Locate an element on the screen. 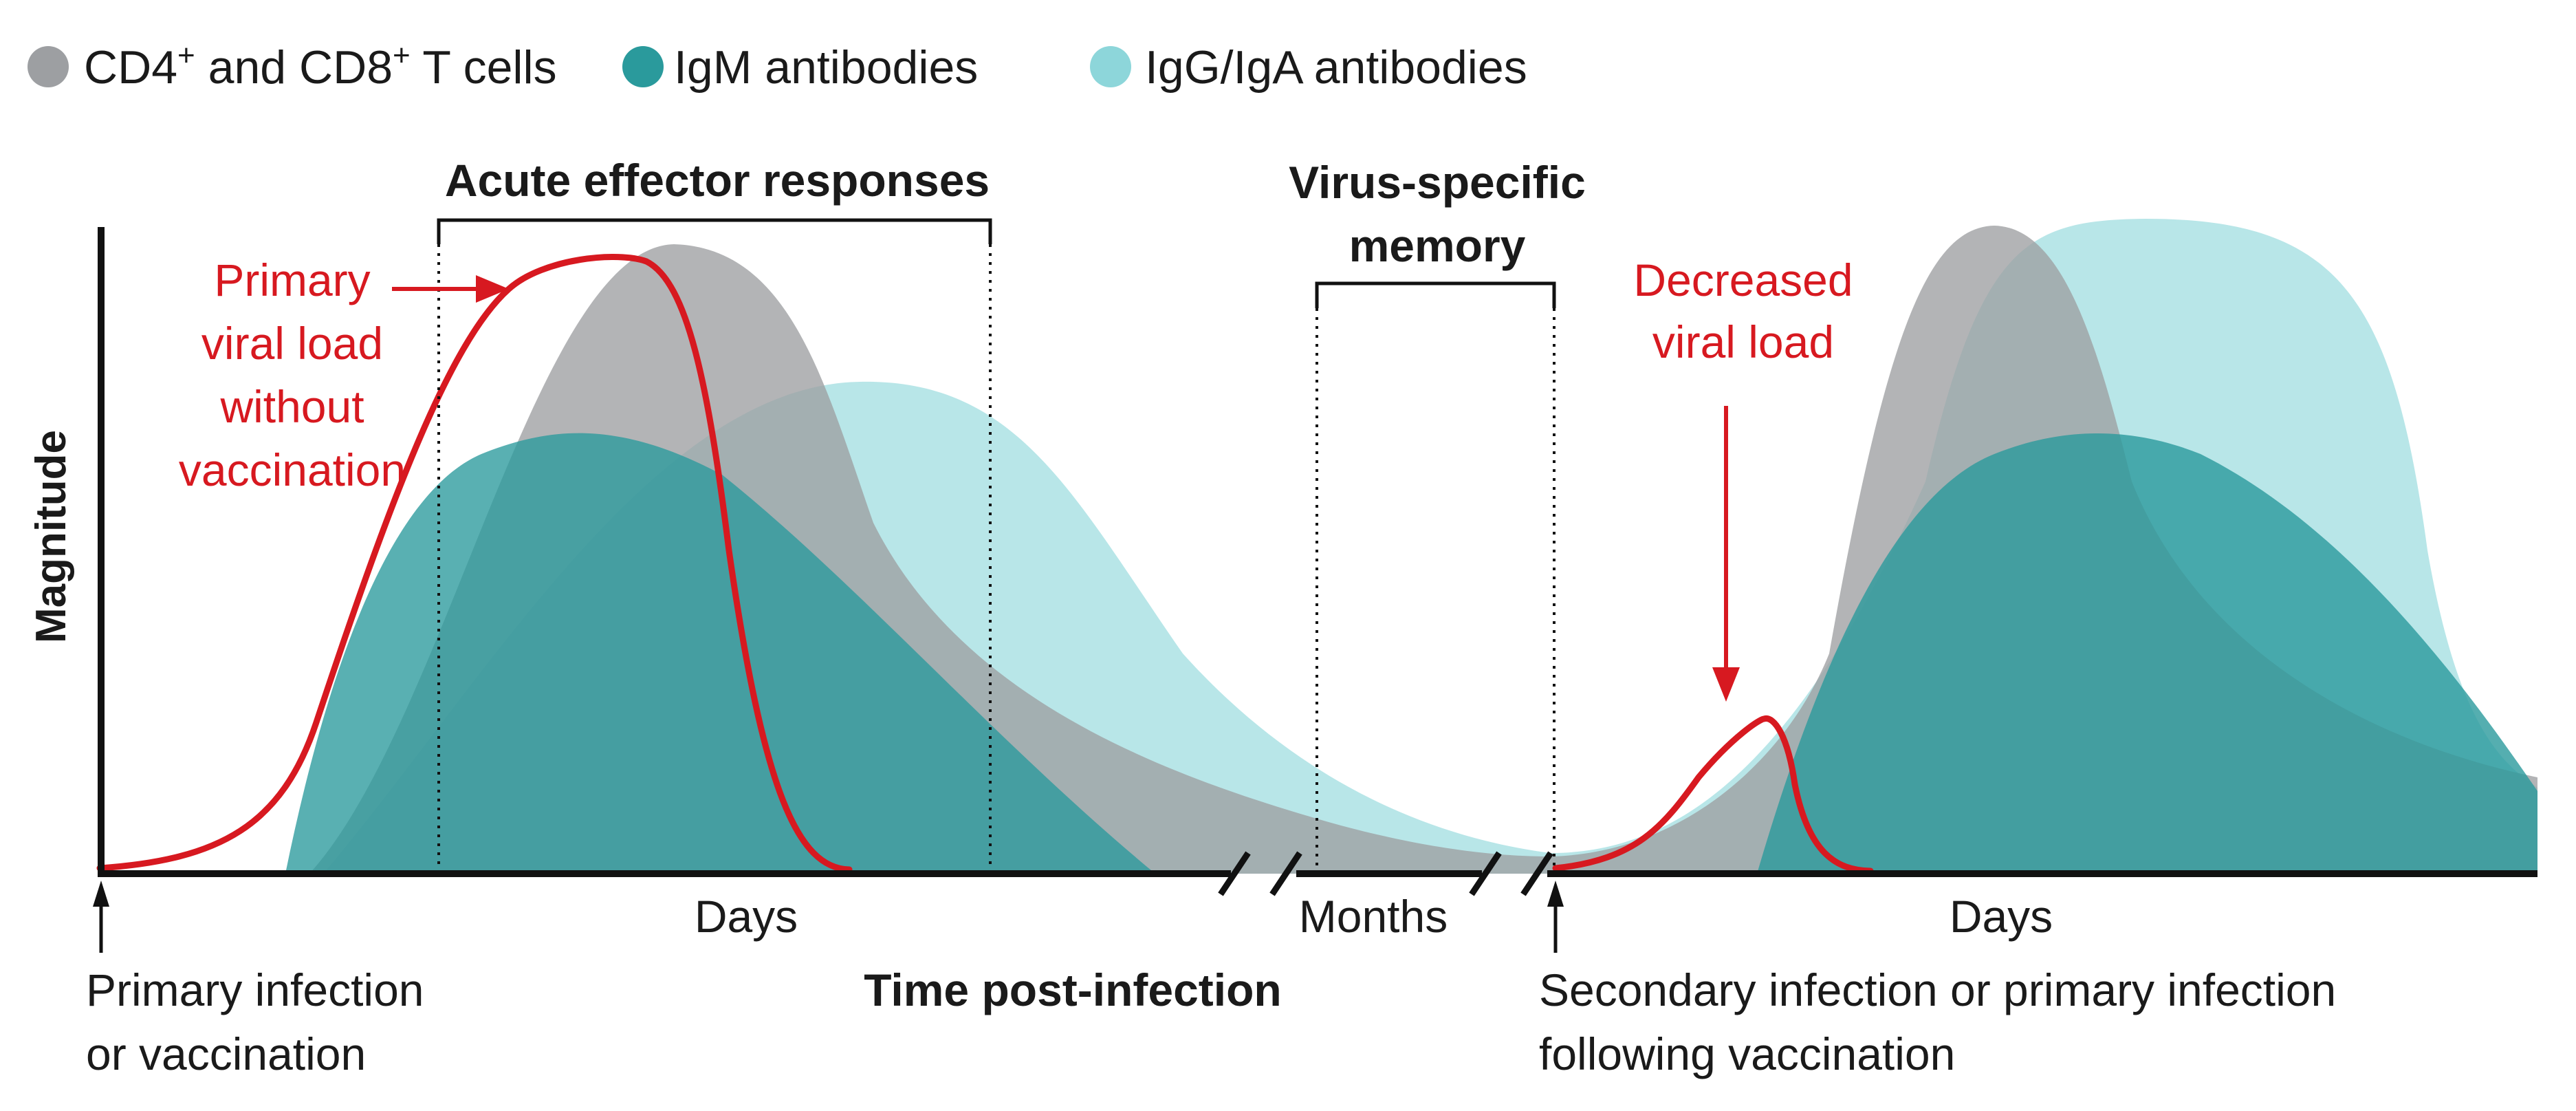 This screenshot has height=1111, width=2576. legend-label-igg: IgG/IgA antibodies is located at coordinates (1336, 67).